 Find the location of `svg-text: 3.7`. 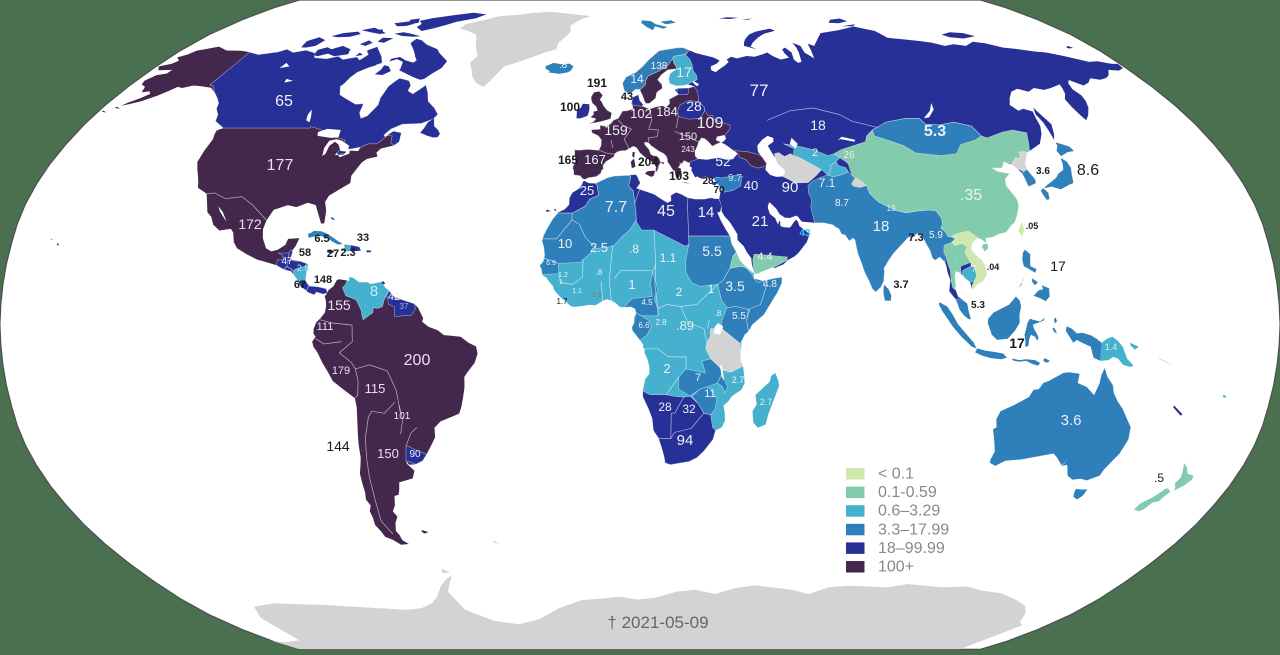

svg-text: 3.7 is located at coordinates (900, 285).